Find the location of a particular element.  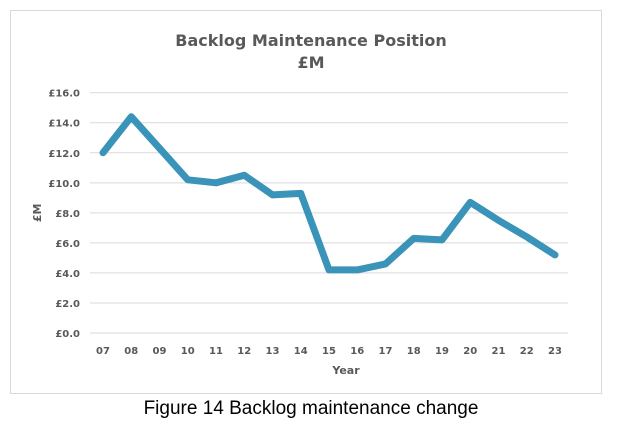

x-tick-label: 21 is located at coordinates (499, 351).